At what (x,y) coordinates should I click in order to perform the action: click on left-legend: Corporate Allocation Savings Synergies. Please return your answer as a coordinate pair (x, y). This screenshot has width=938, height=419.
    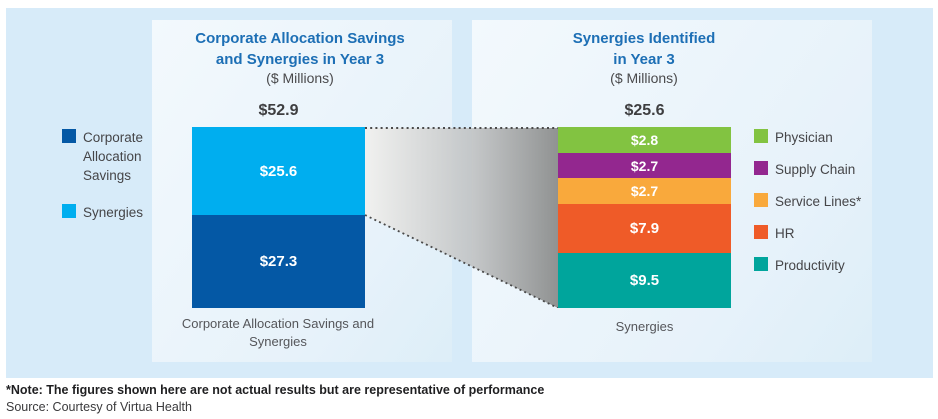
    Looking at the image, I should click on (107, 184).